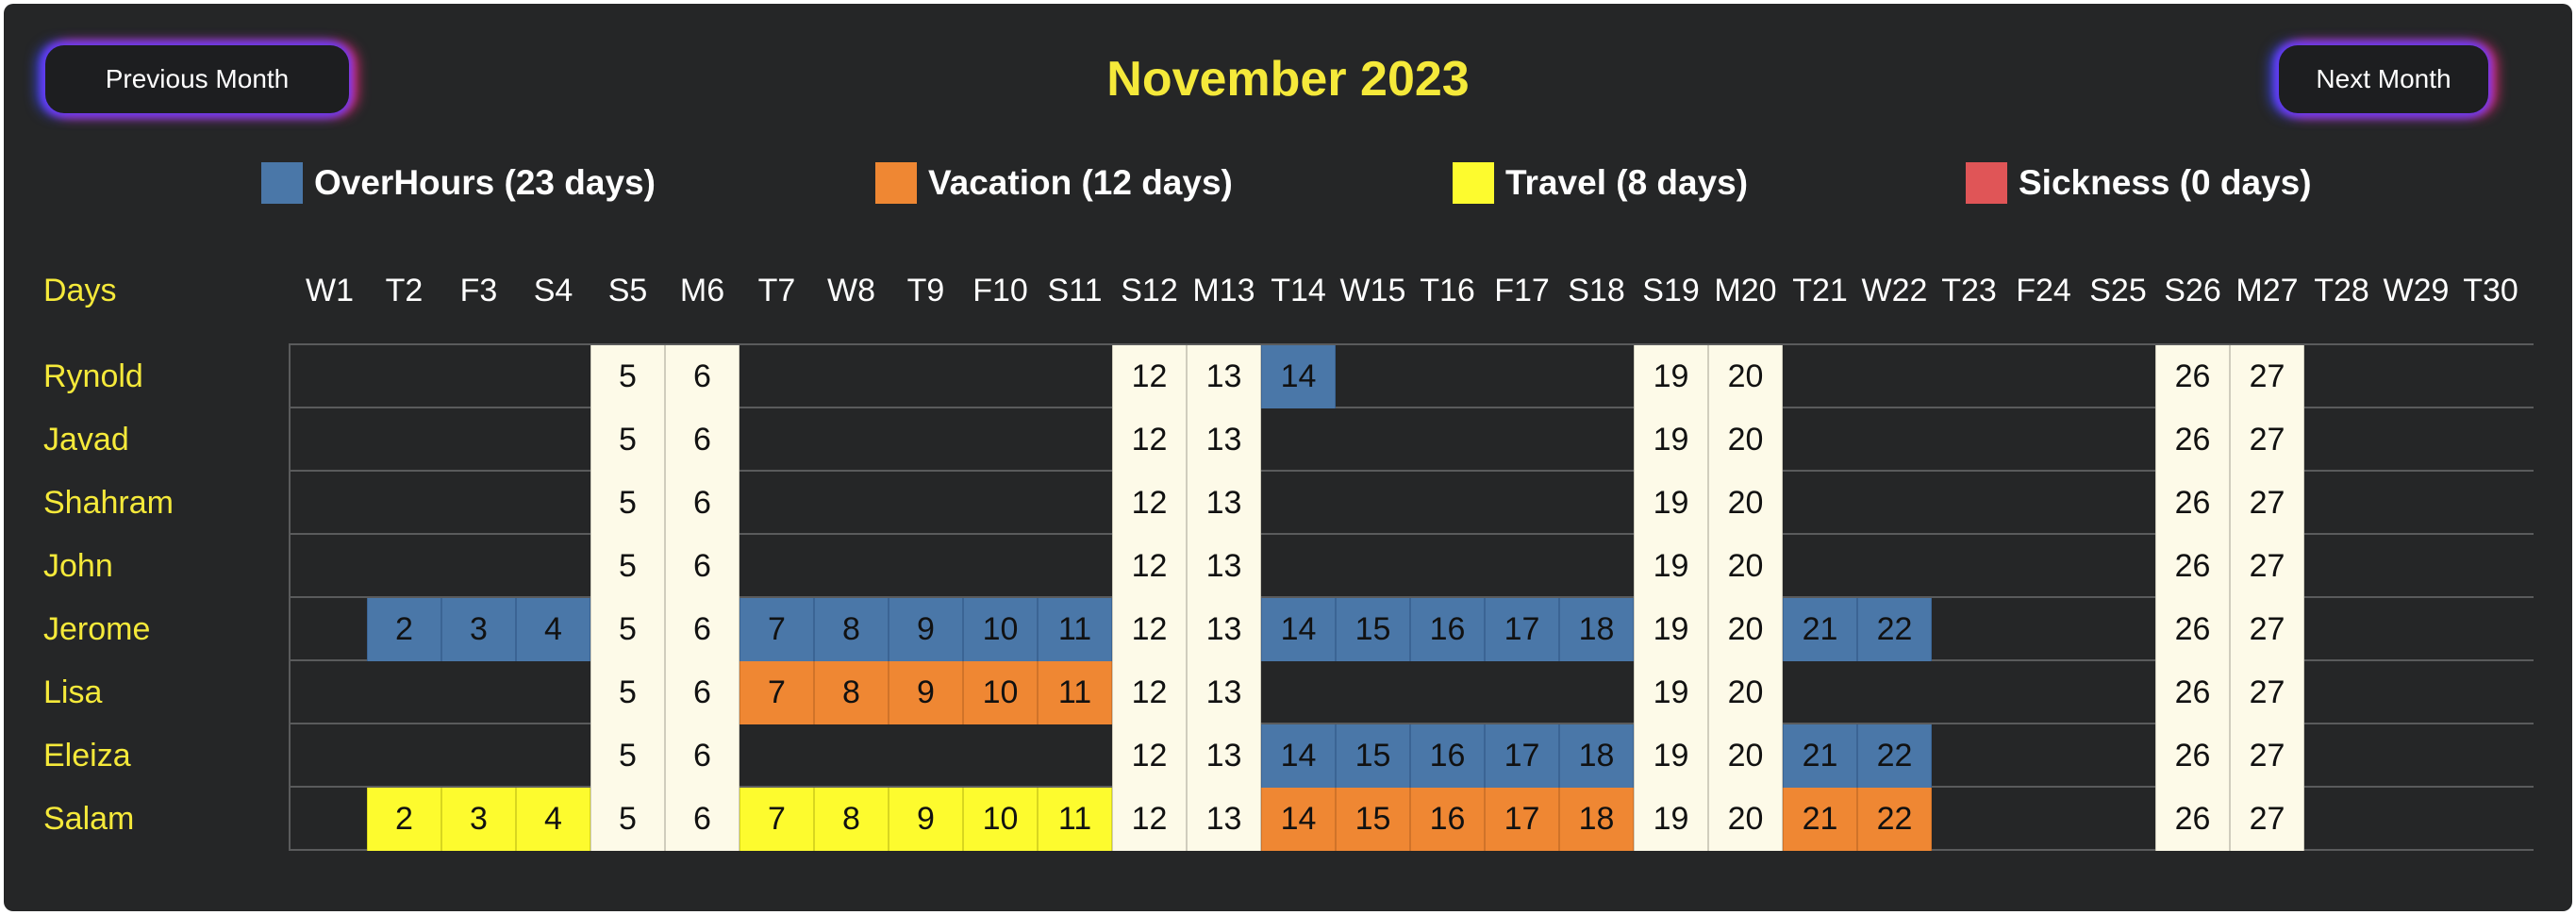 This screenshot has width=2576, height=915. I want to click on previous-month-button: Previous Month, so click(197, 79).